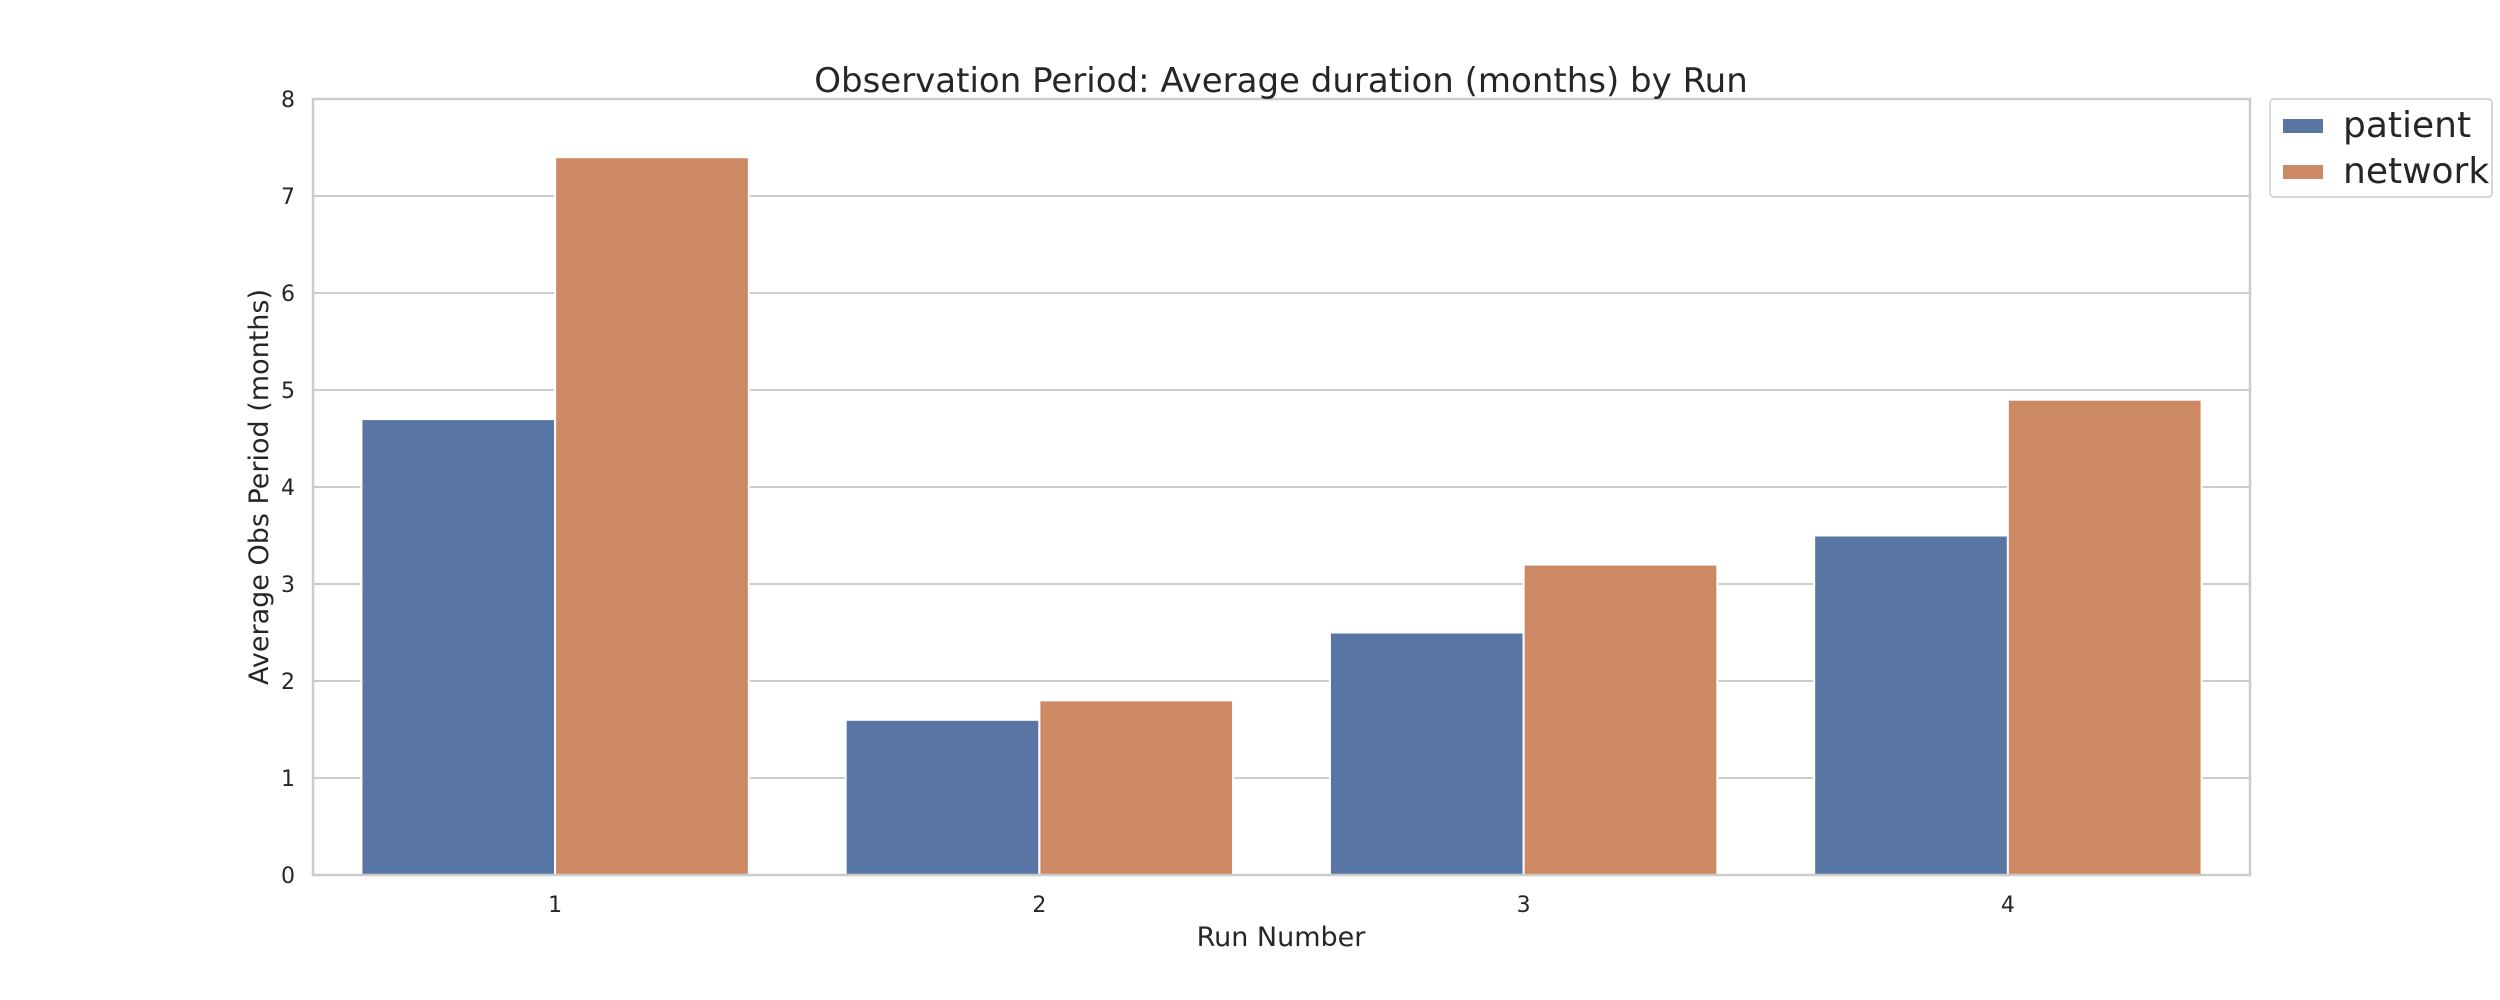 The width and height of the screenshot is (2500, 1000). I want to click on legend: patient network, so click(2381, 148).